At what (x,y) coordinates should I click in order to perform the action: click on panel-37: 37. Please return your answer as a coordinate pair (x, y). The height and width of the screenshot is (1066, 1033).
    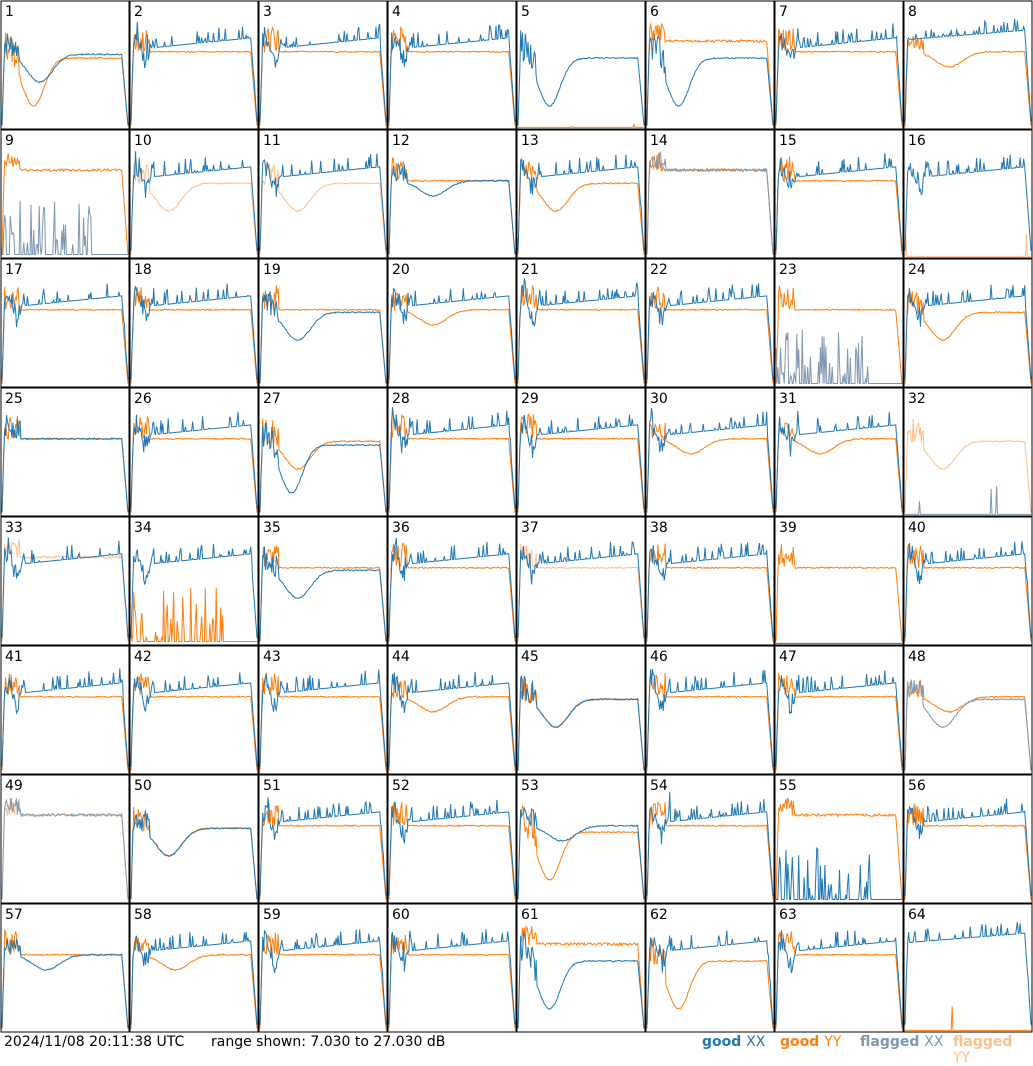
    Looking at the image, I should click on (581, 581).